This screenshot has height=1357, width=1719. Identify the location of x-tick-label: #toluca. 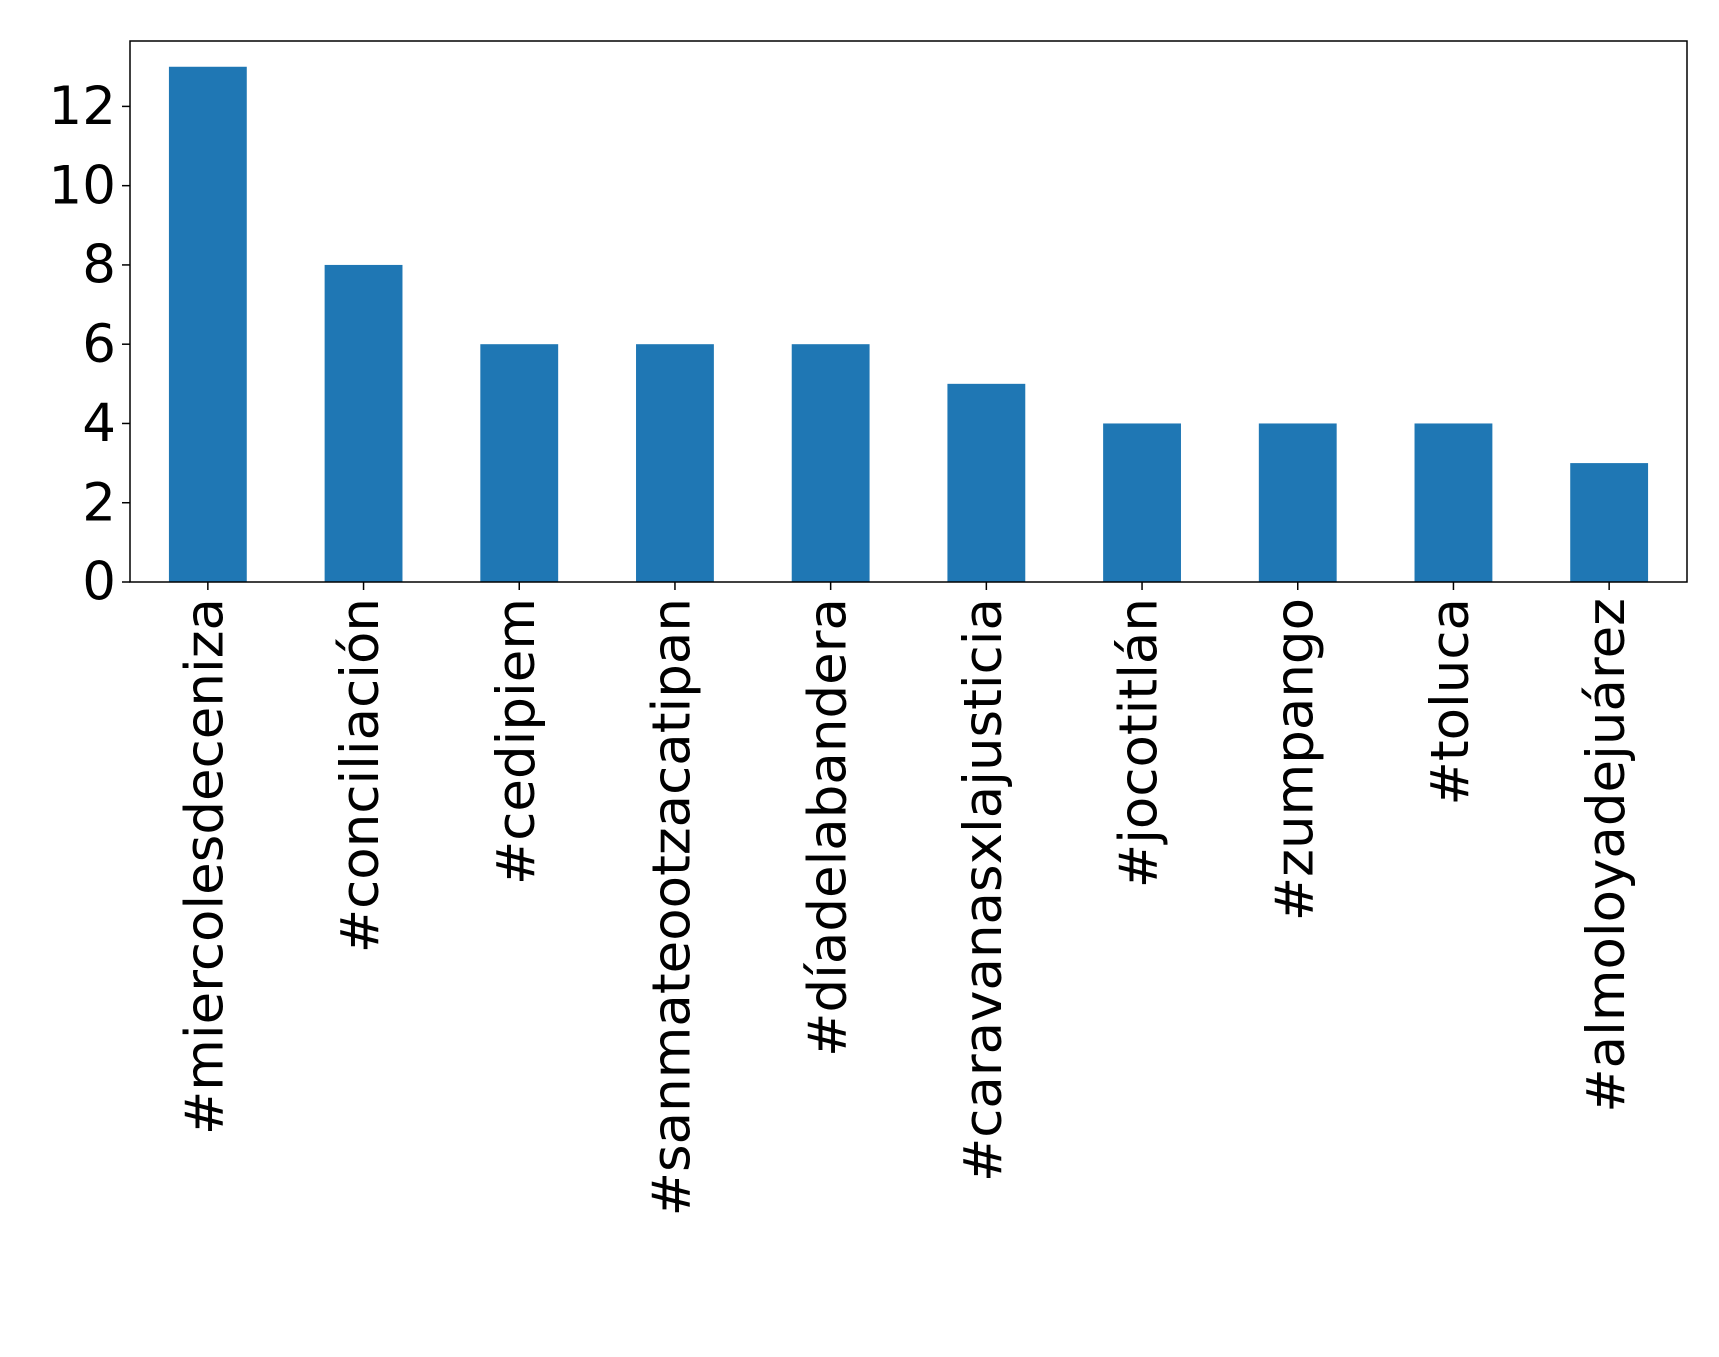
(1450, 702).